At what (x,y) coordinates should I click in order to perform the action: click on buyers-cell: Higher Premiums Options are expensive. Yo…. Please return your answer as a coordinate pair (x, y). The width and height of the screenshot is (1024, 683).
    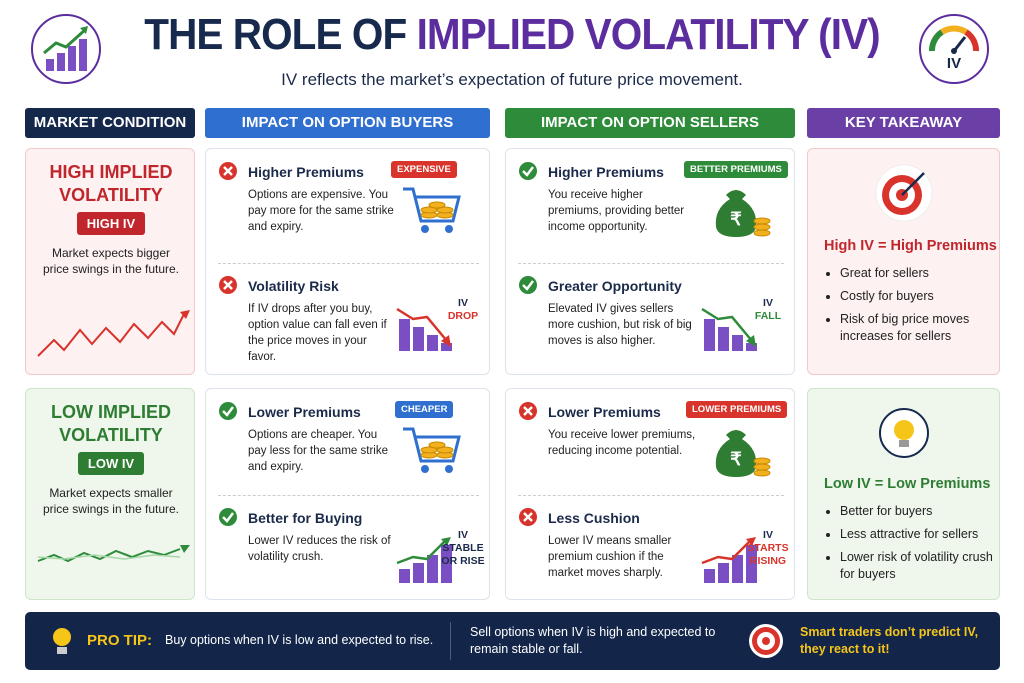
    Looking at the image, I should click on (347, 261).